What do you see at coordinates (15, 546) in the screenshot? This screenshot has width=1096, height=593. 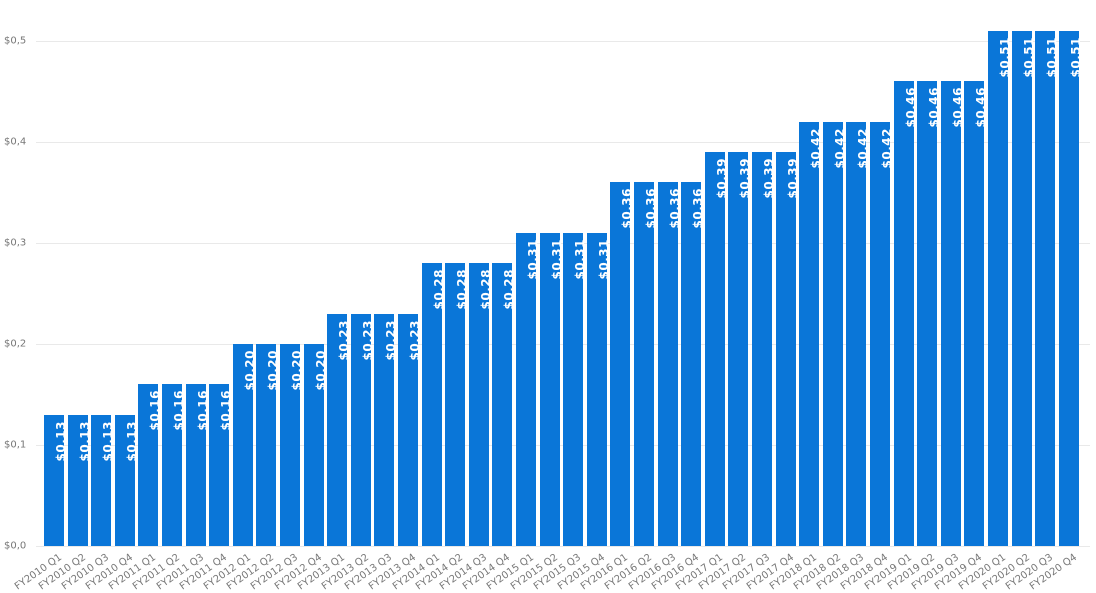 I see `y-axis-tick-label: $0,0` at bounding box center [15, 546].